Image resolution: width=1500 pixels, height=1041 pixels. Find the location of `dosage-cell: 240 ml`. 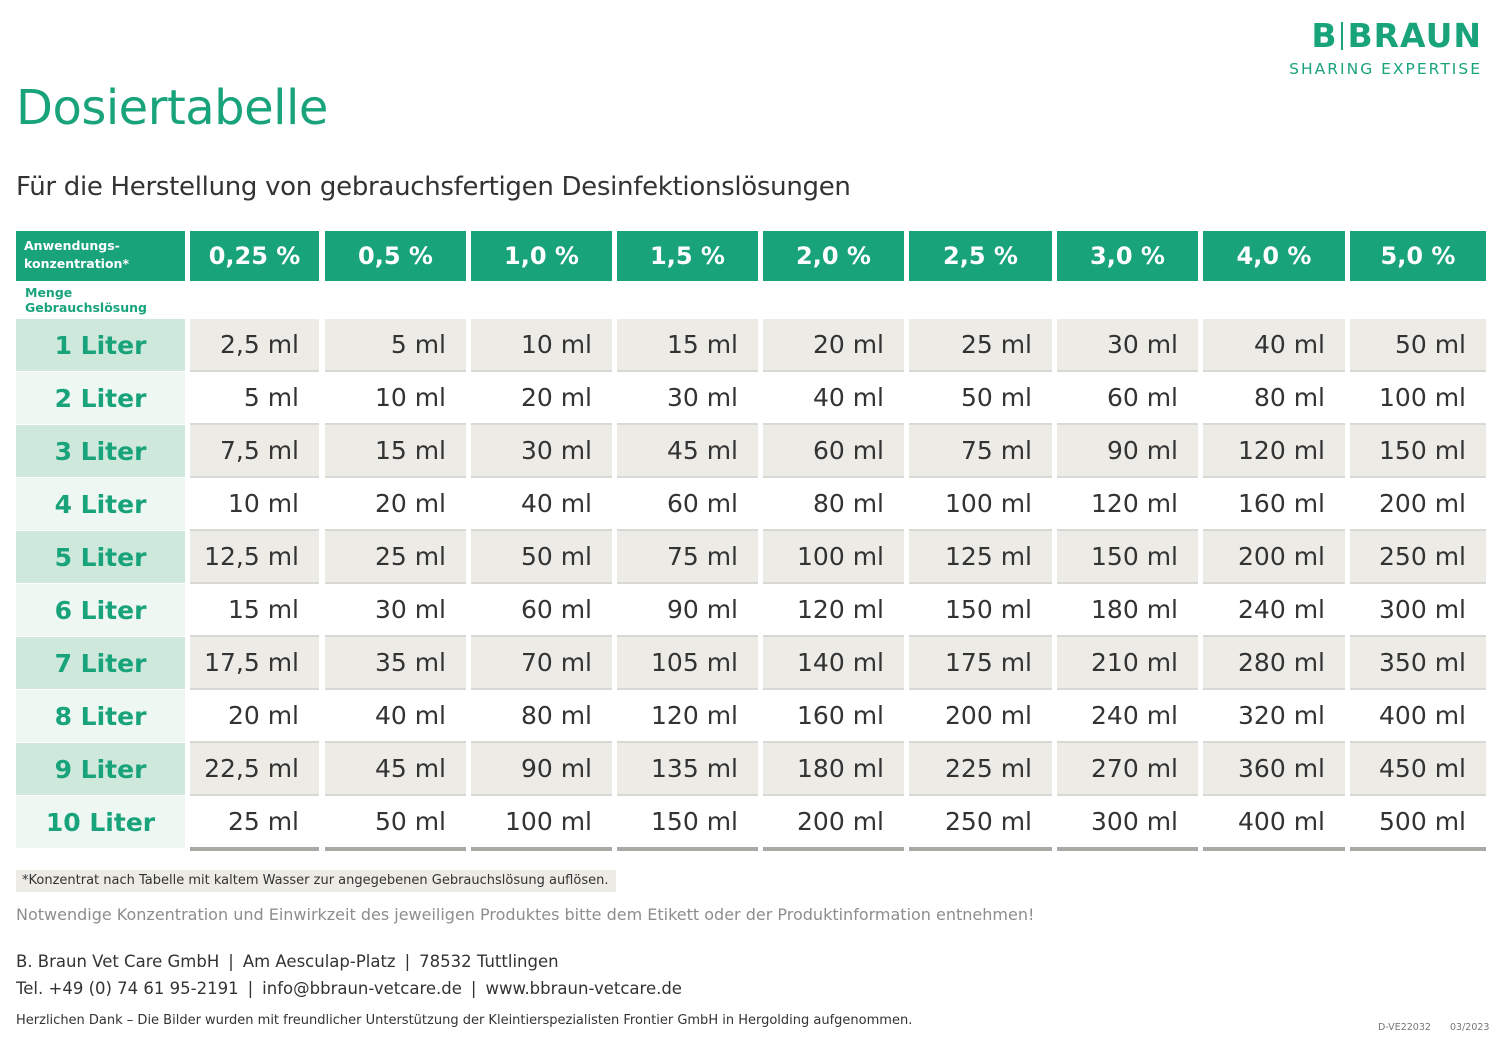

dosage-cell: 240 ml is located at coordinates (1127, 716).